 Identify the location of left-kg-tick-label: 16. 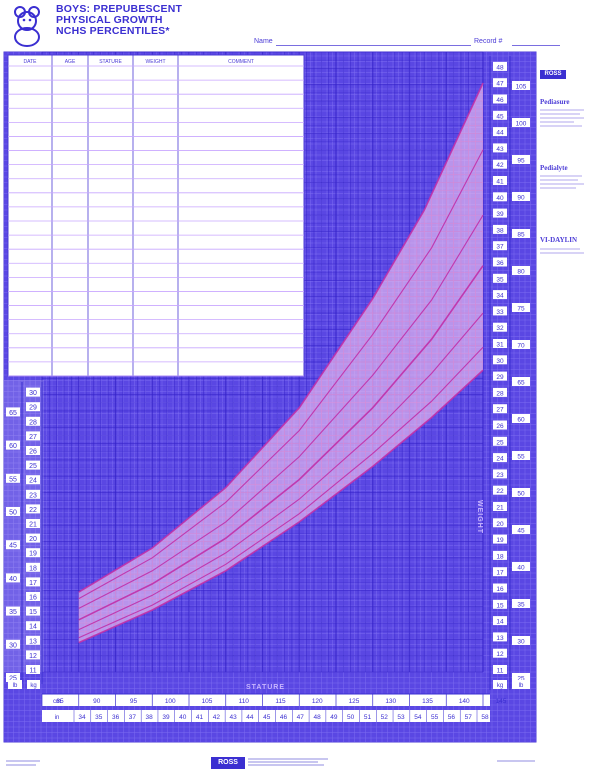
(33, 598).